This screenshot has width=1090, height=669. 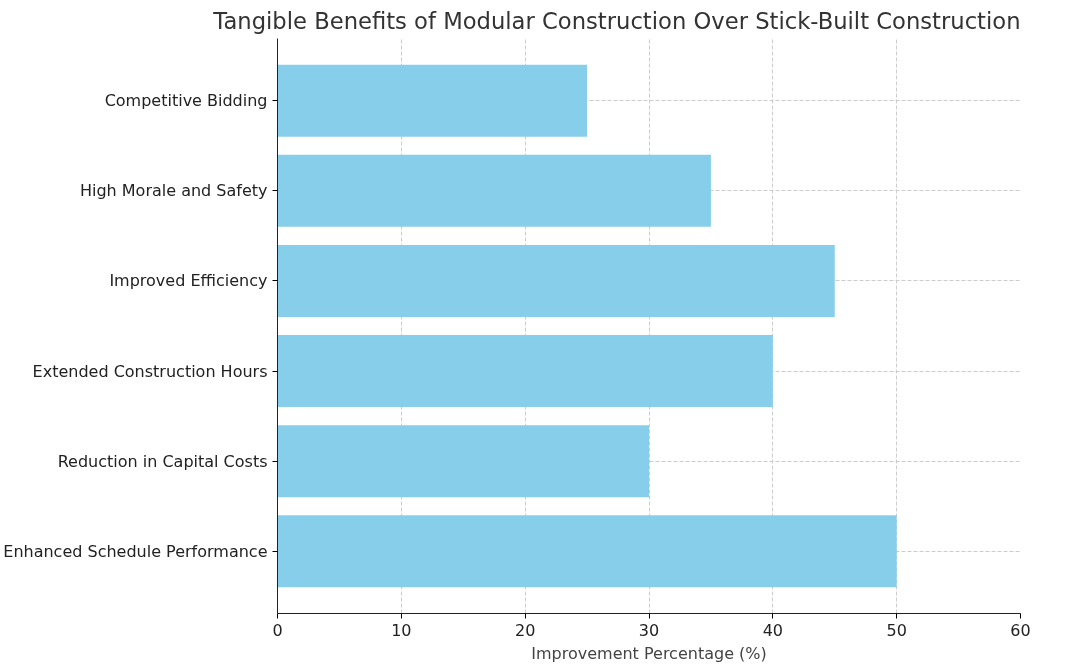 I want to click on x-axis-title: Improvement Percentage (%), so click(x=649, y=653).